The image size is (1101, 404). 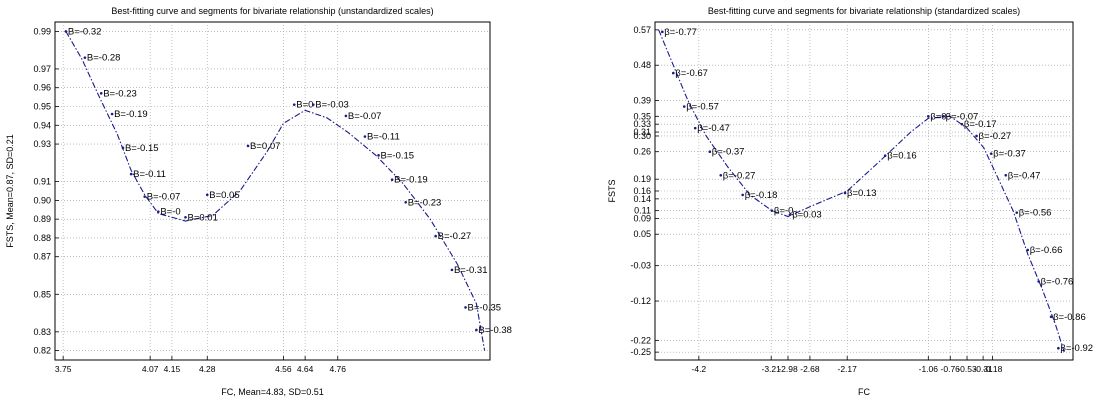 I want to click on x-tick-label: -0.18, so click(x=993, y=369).